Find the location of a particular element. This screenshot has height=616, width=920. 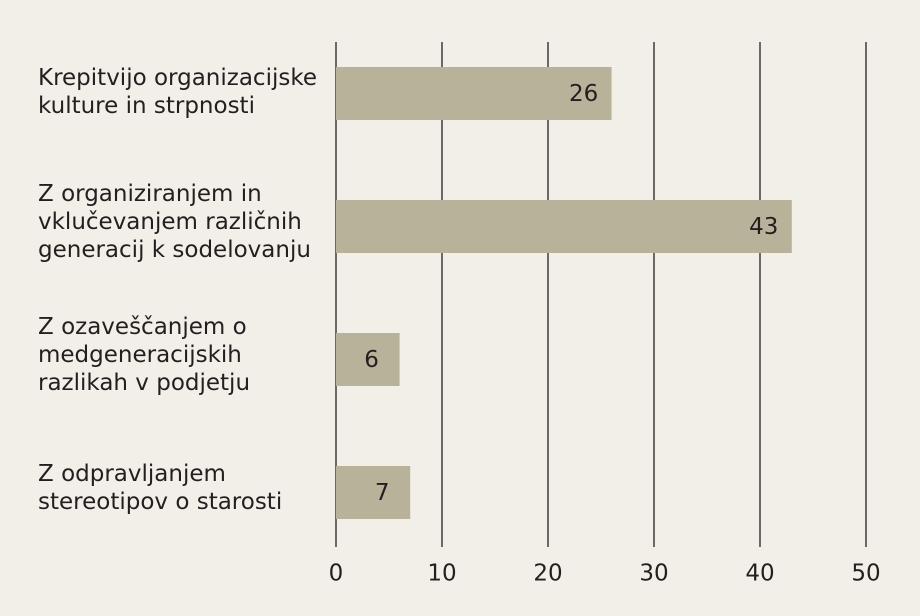

category-label-line: Krepitvijo organizacijske is located at coordinates (177, 78).